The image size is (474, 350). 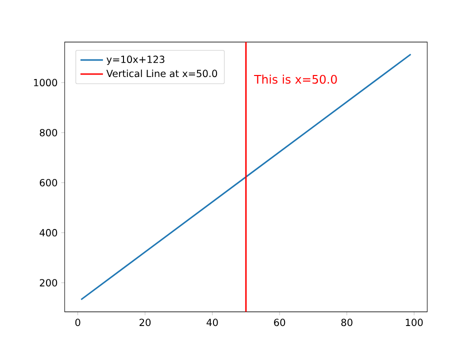 What do you see at coordinates (135, 60) in the screenshot?
I see `legend-label: y=10x+123` at bounding box center [135, 60].